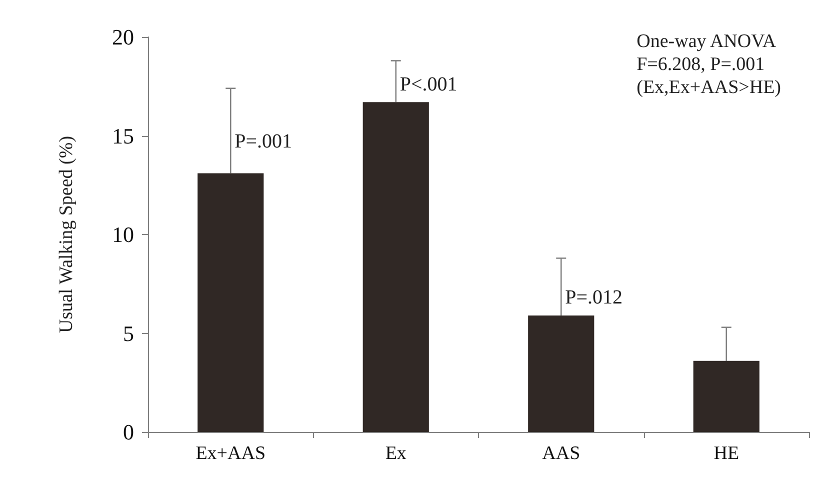 The image size is (833, 492). What do you see at coordinates (429, 84) in the screenshot?
I see `annotation: P<.001` at bounding box center [429, 84].